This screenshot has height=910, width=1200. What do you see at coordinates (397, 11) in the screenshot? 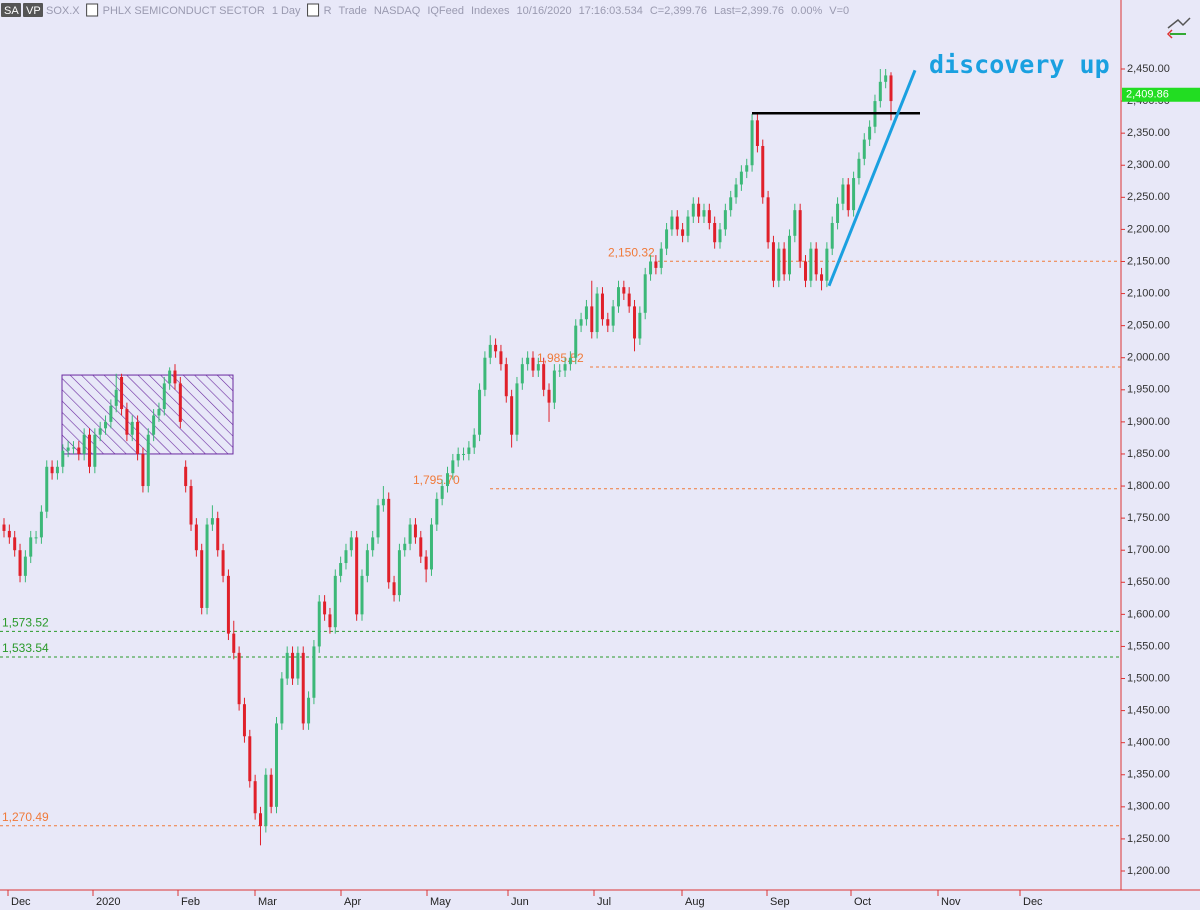
I see `header-text: NASDAQ` at bounding box center [397, 11].